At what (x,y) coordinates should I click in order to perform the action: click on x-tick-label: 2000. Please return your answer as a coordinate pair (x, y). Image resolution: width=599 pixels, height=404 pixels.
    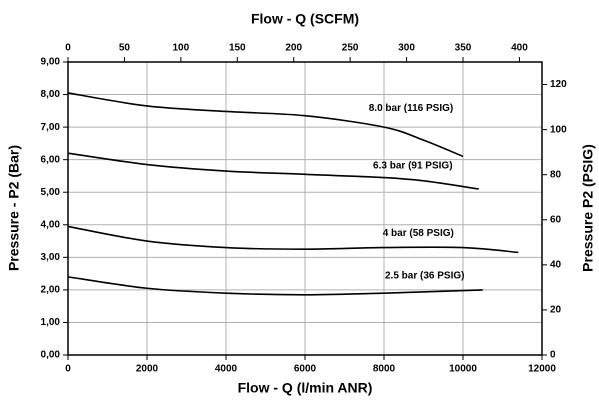
    Looking at the image, I should click on (147, 369).